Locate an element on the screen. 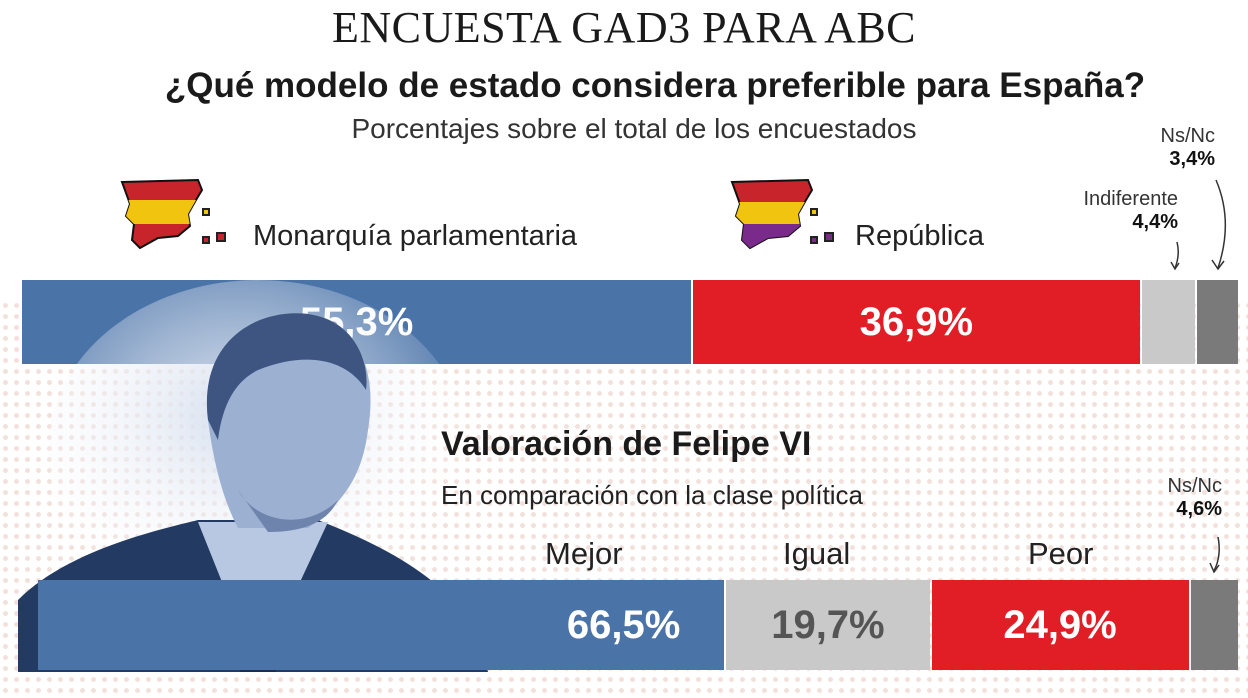  bar-república: 36,9% is located at coordinates (916, 322).